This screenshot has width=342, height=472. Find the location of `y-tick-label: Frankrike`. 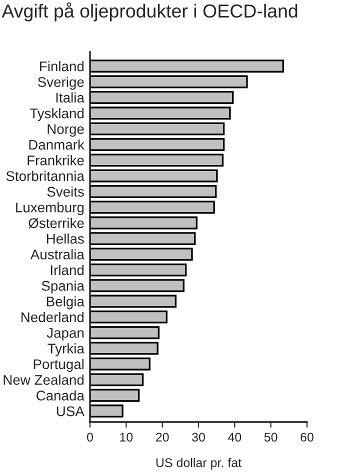

y-tick-label: Frankrike is located at coordinates (56, 160).